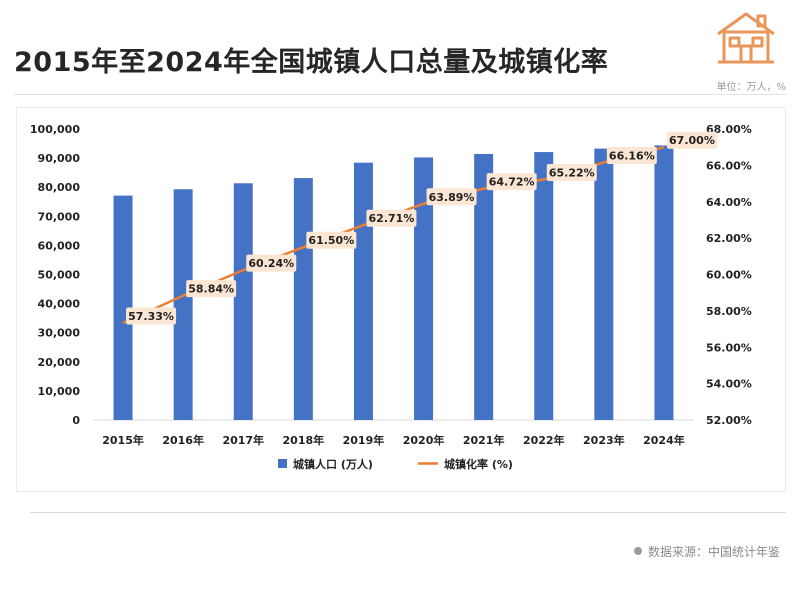 The width and height of the screenshot is (800, 600). I want to click on y-left-tick-label: 50,000, so click(59, 275).